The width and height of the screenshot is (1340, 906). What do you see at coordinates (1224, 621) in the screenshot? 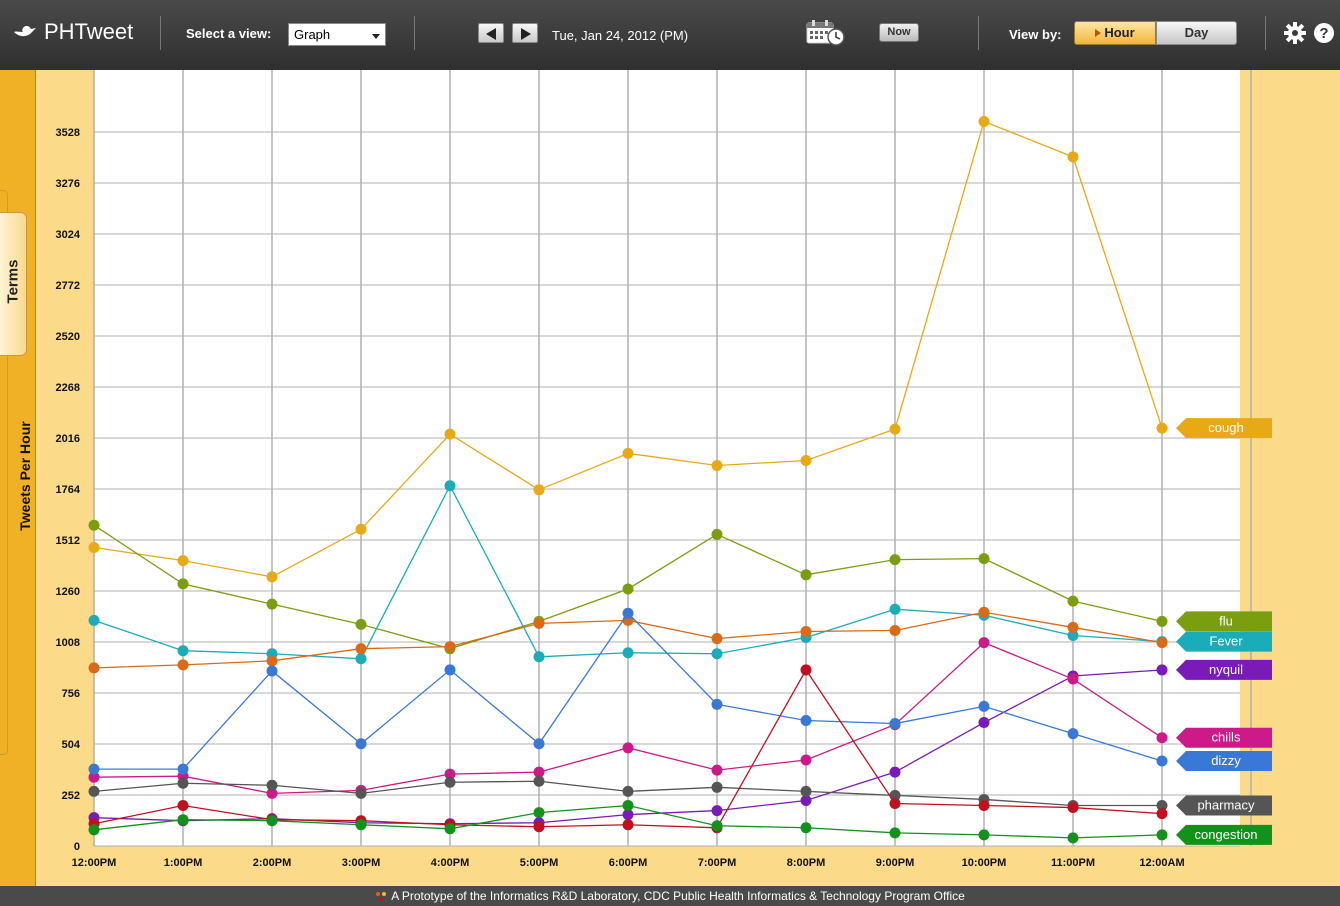
I see `legend-tag: flu` at bounding box center [1224, 621].